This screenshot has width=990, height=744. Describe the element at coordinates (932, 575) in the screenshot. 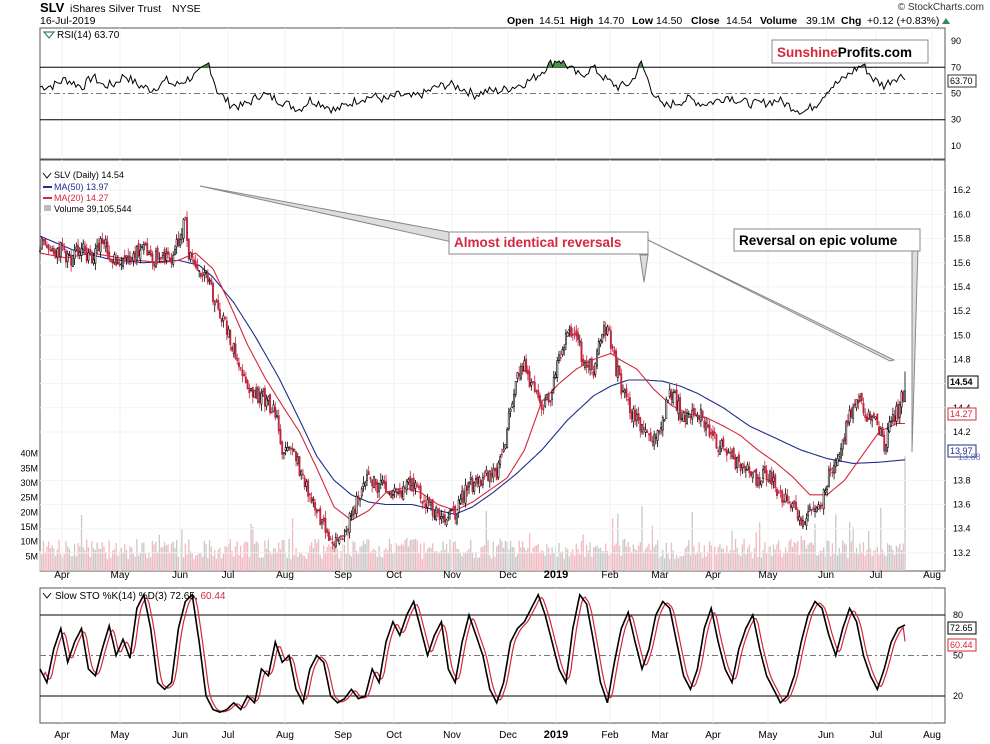

I see `x-axis-month-label: Aug` at that location.